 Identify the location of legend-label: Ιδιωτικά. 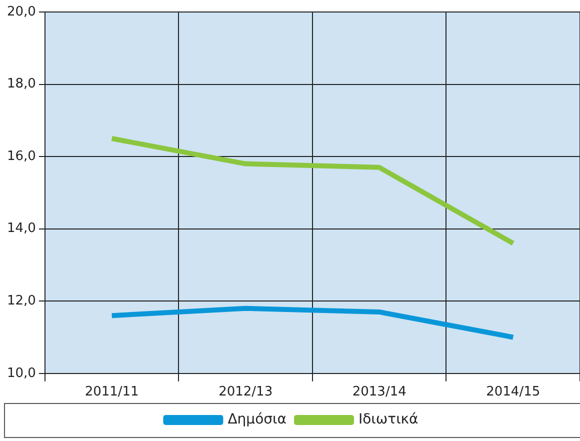
(388, 420).